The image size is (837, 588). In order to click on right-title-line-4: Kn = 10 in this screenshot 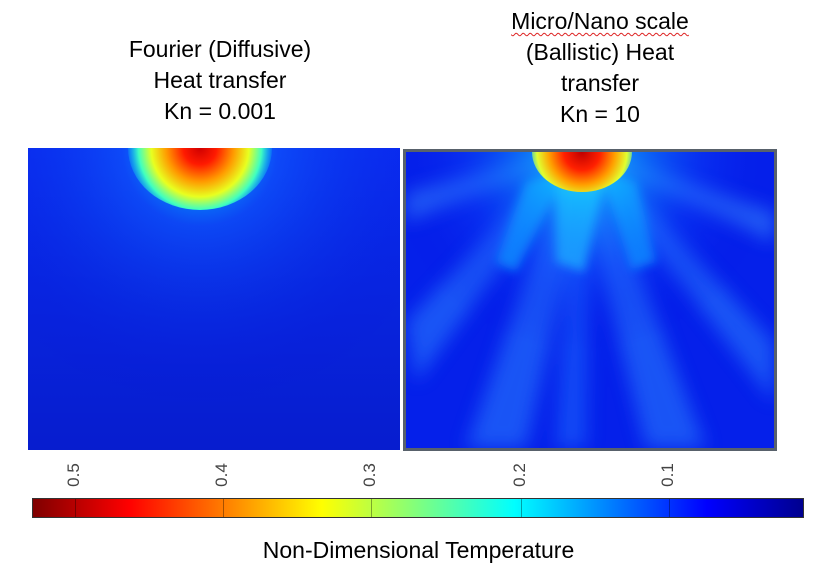, I will do `click(600, 114)`.